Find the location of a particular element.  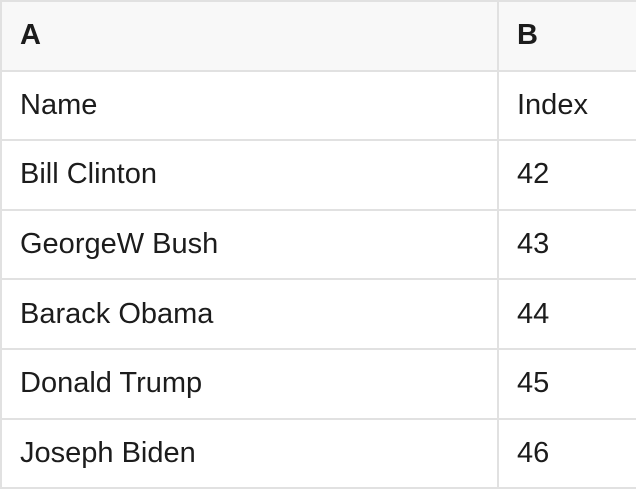

column-header-row: A B is located at coordinates (318, 36).